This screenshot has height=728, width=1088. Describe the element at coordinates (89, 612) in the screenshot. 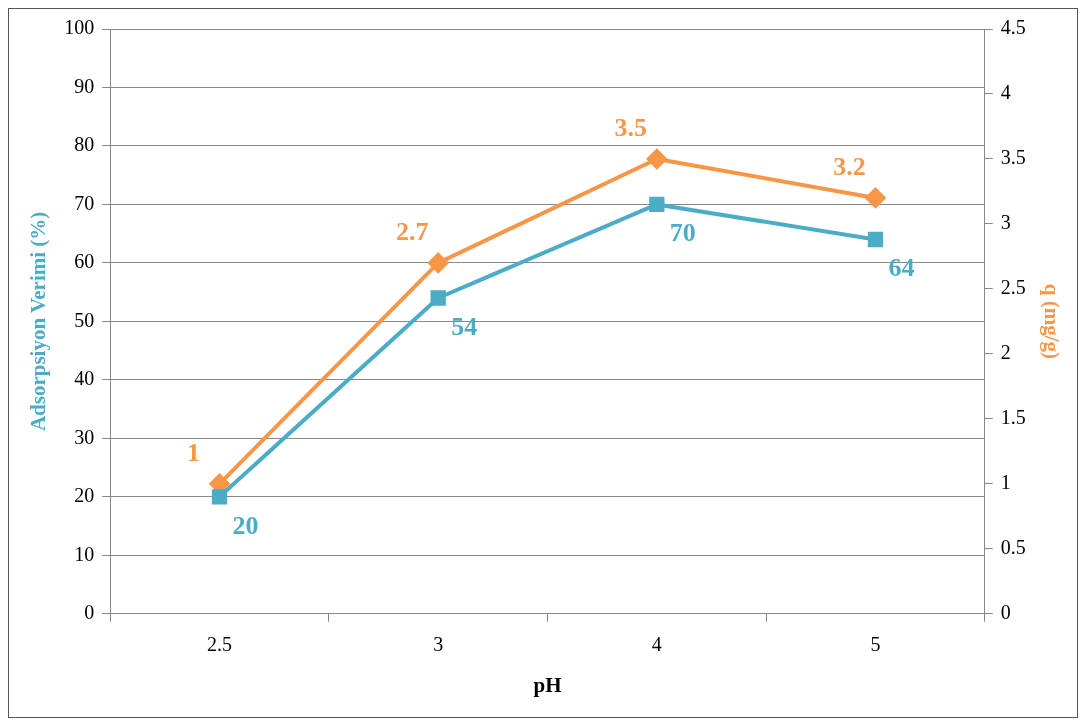

I see `y-tick-label: 0` at that location.